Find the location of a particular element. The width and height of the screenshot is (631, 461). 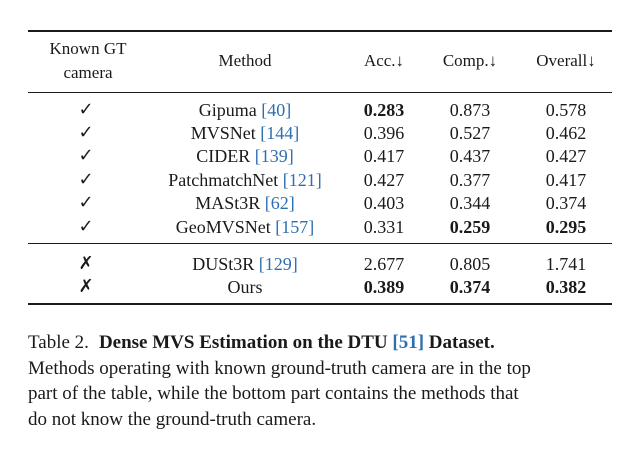

acc-cell: 0.331 is located at coordinates (384, 227).